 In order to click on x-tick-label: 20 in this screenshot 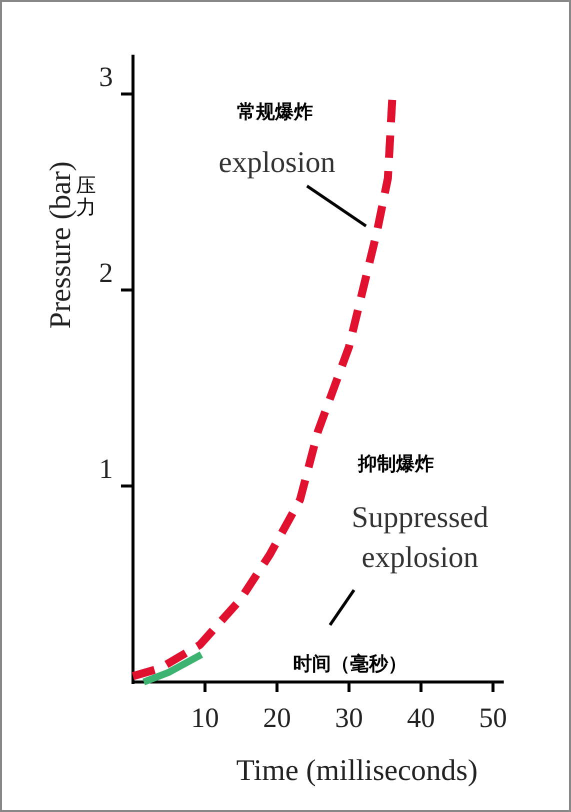, I will do `click(277, 718)`.